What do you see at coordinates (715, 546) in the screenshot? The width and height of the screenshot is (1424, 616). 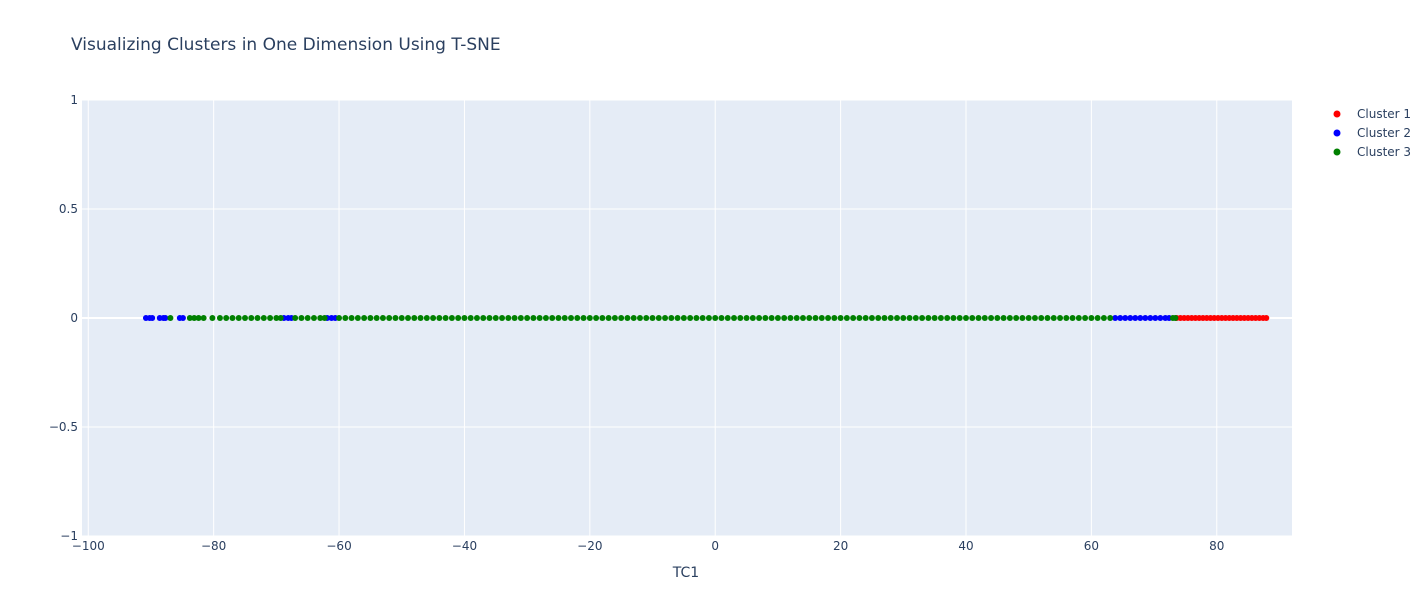 I see `x-tick-label: 0` at bounding box center [715, 546].